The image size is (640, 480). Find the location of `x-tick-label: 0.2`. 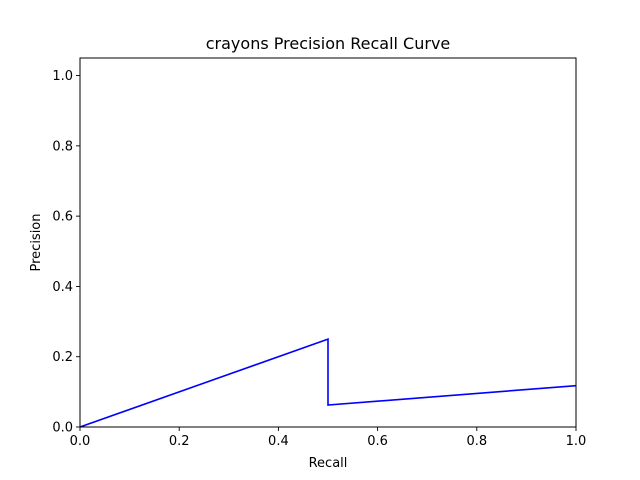

x-tick-label: 0.2 is located at coordinates (179, 441).